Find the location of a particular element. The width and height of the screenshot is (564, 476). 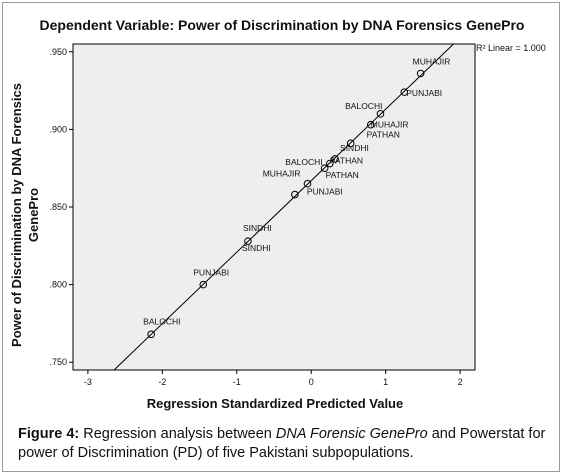

r-squared-label: R² Linear = 1.000 is located at coordinates (511, 48).